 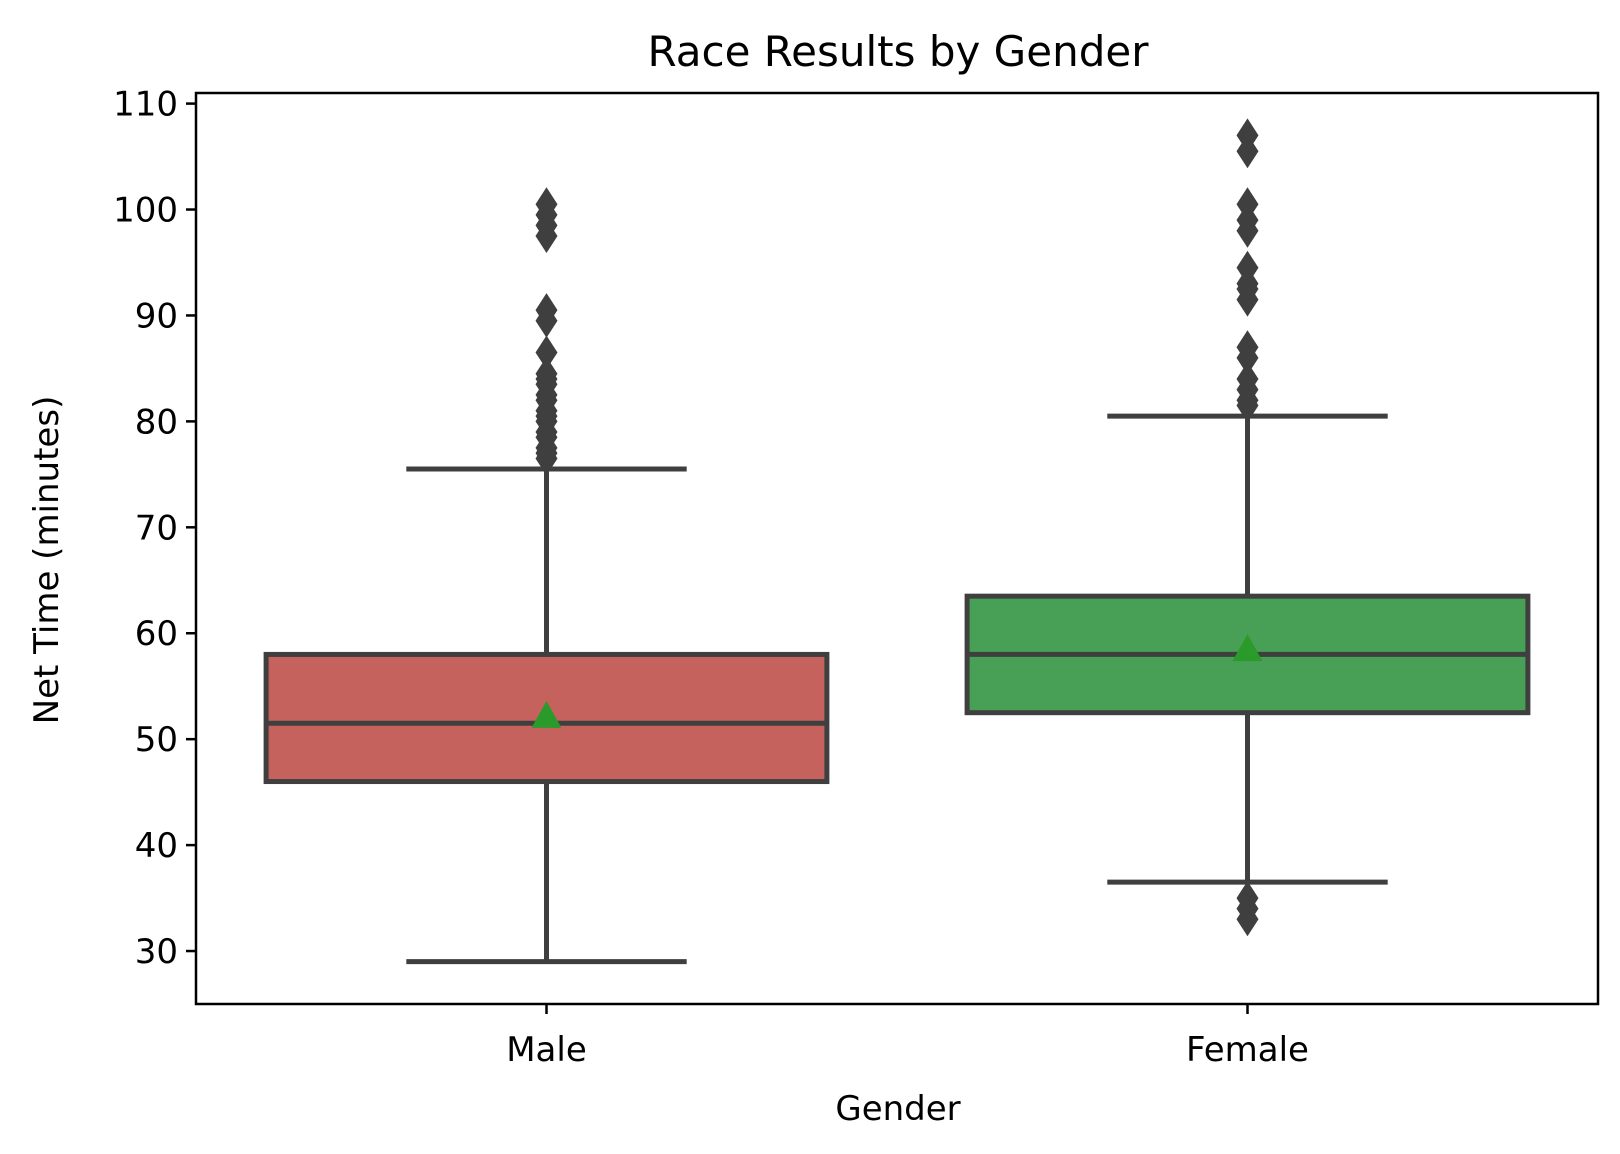 What do you see at coordinates (145, 211) in the screenshot?
I see `y-tick-label: 100` at bounding box center [145, 211].